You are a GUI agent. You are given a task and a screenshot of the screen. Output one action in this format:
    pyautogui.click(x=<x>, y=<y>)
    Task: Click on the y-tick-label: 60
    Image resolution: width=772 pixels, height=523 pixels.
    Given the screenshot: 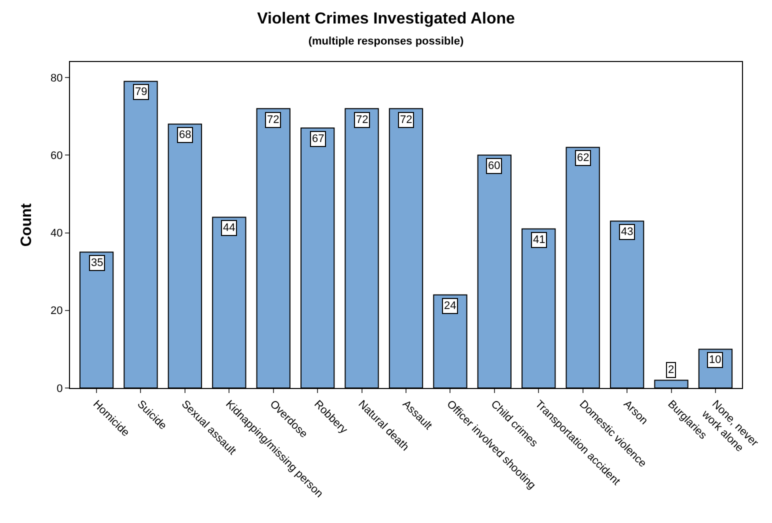 What is the action you would take?
    pyautogui.click(x=56, y=156)
    